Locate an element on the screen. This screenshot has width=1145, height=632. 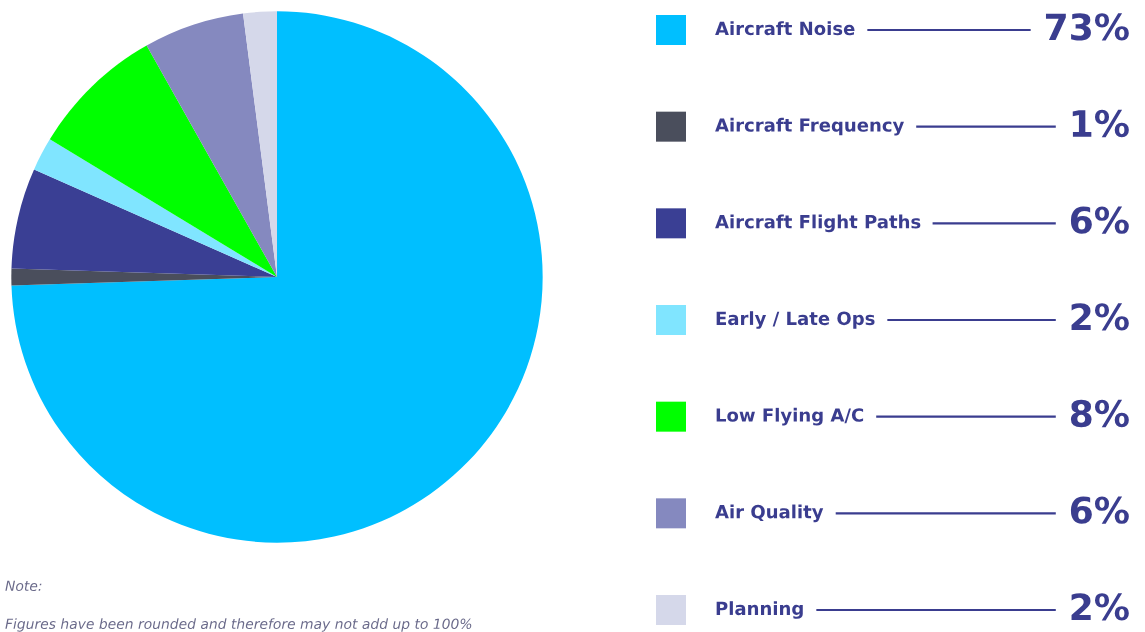
text: Note: is located at coordinates (23, 586).